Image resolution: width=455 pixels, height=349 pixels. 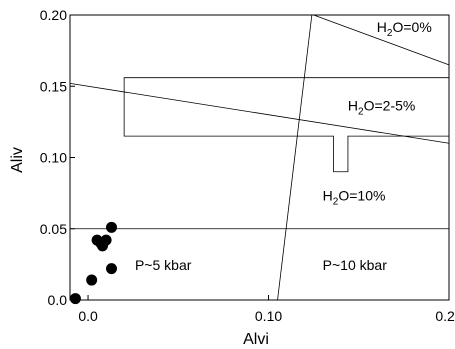 What do you see at coordinates (93, 263) in the screenshot?
I see `data-points` at bounding box center [93, 263].